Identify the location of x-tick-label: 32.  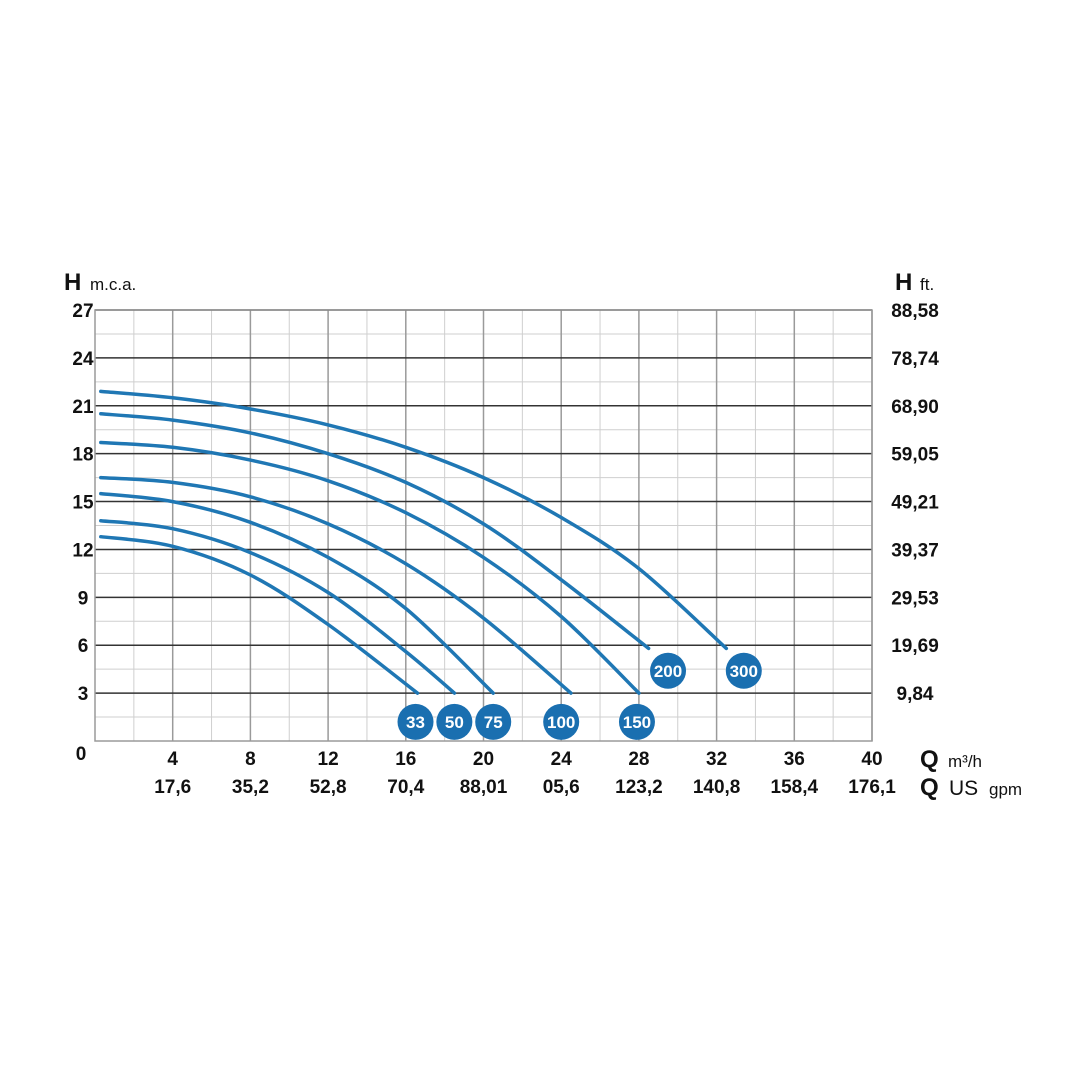
(716, 759).